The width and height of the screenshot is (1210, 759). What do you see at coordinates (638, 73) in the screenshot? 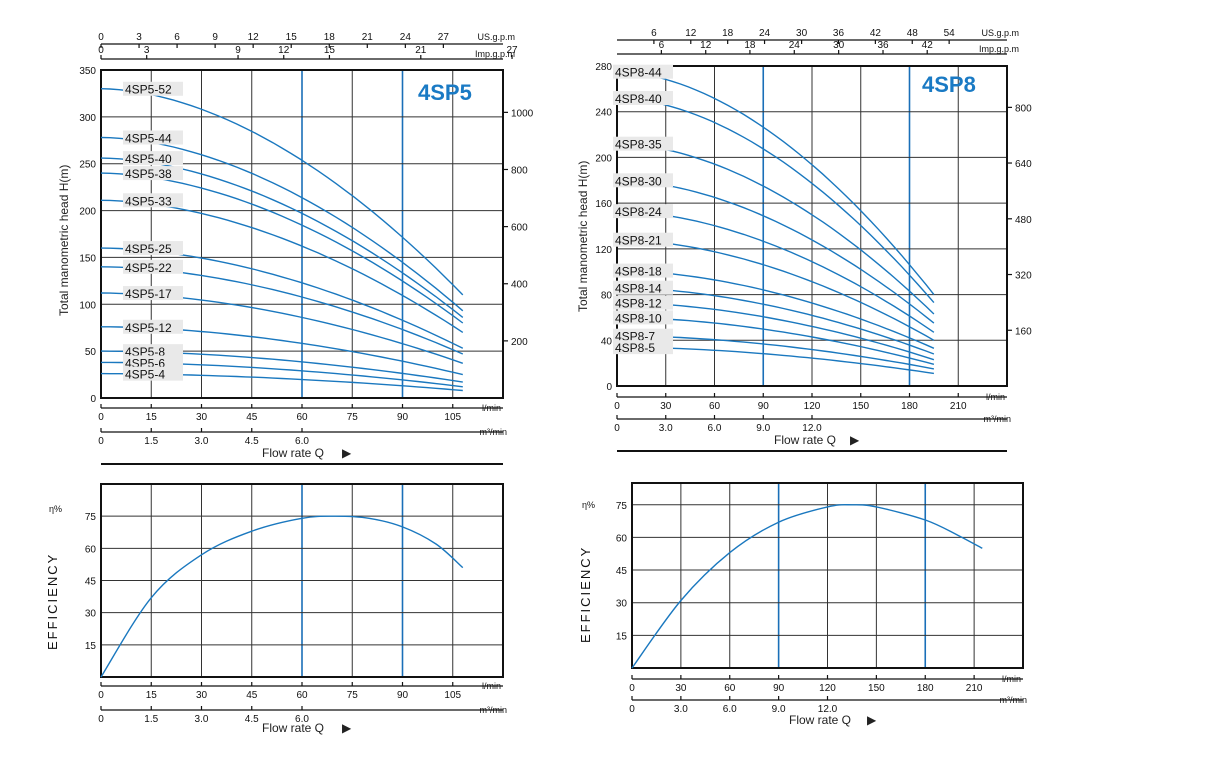
I see `series-label: 4SP8-44` at bounding box center [638, 73].